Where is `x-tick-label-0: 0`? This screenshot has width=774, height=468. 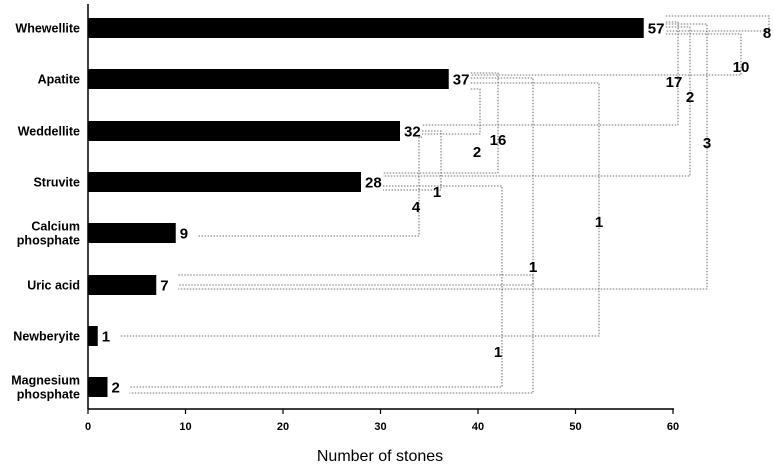 x-tick-label-0: 0 is located at coordinates (88, 427).